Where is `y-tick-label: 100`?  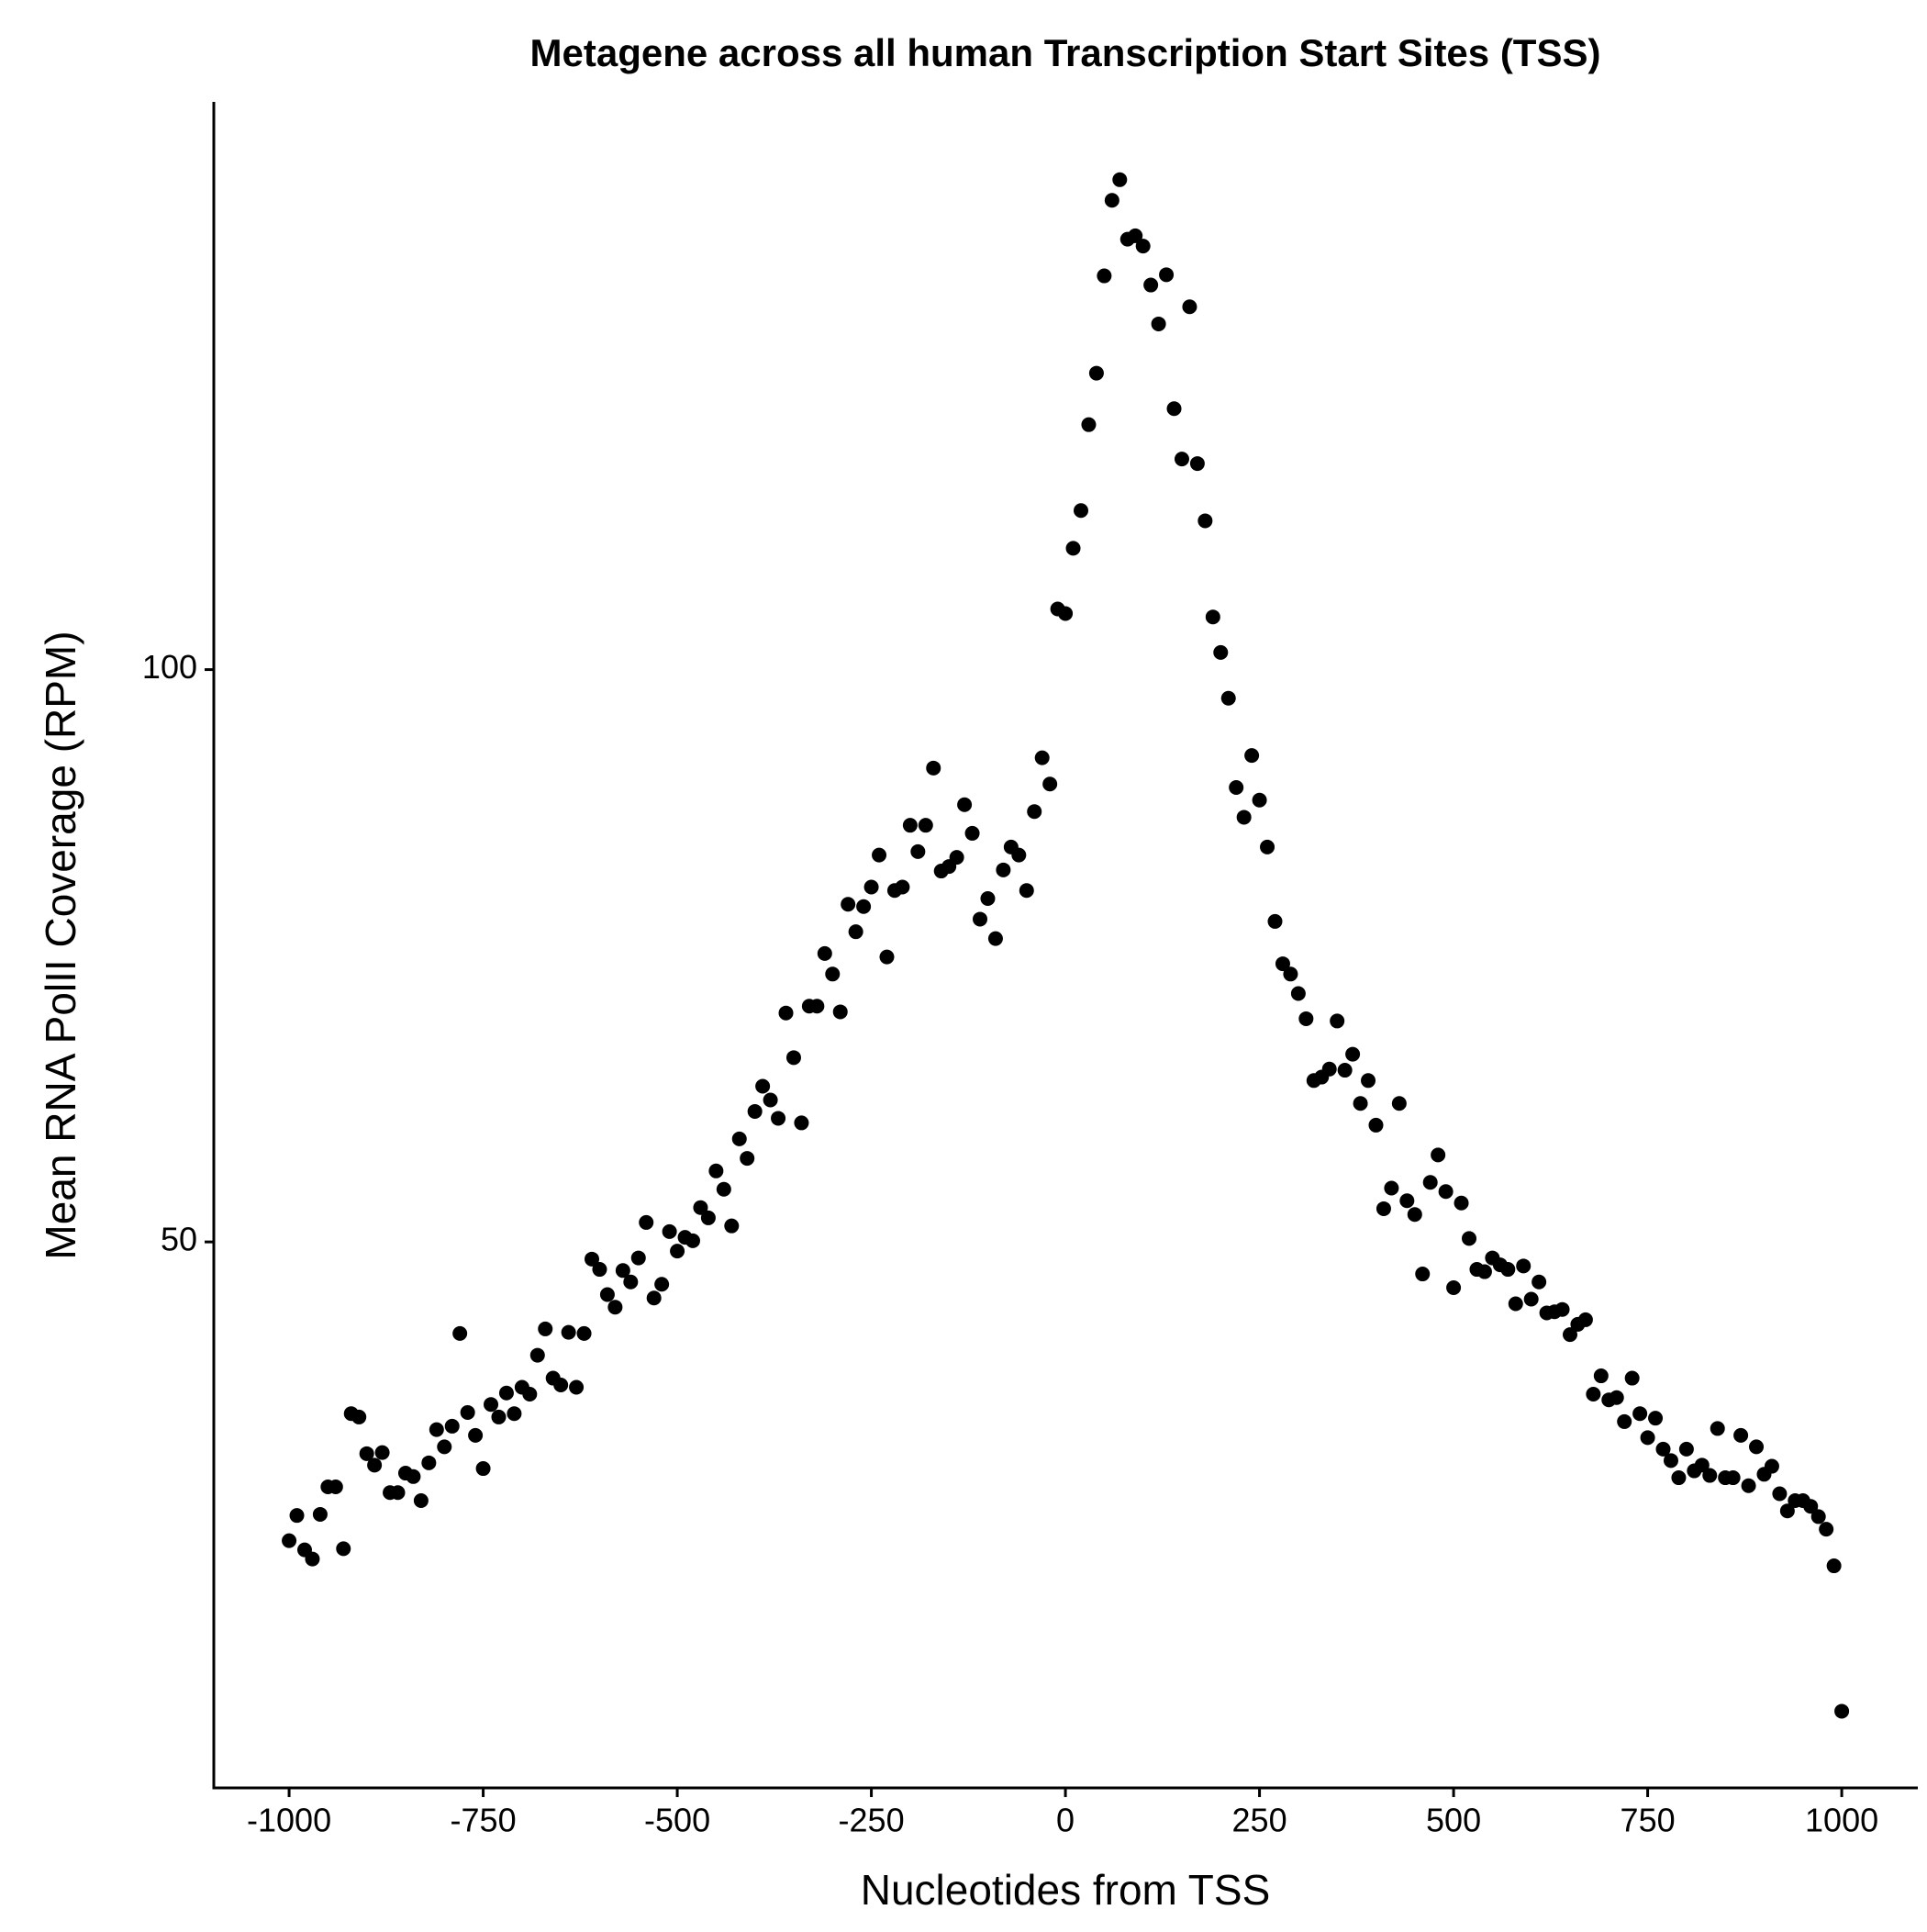
y-tick-label: 100 is located at coordinates (169, 667).